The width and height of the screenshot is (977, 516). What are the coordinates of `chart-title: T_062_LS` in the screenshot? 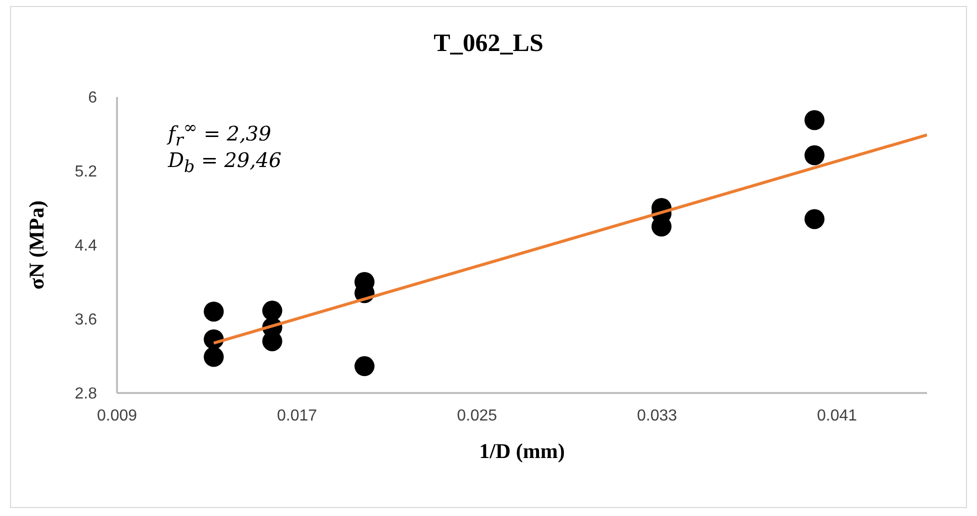 It's located at (488, 44).